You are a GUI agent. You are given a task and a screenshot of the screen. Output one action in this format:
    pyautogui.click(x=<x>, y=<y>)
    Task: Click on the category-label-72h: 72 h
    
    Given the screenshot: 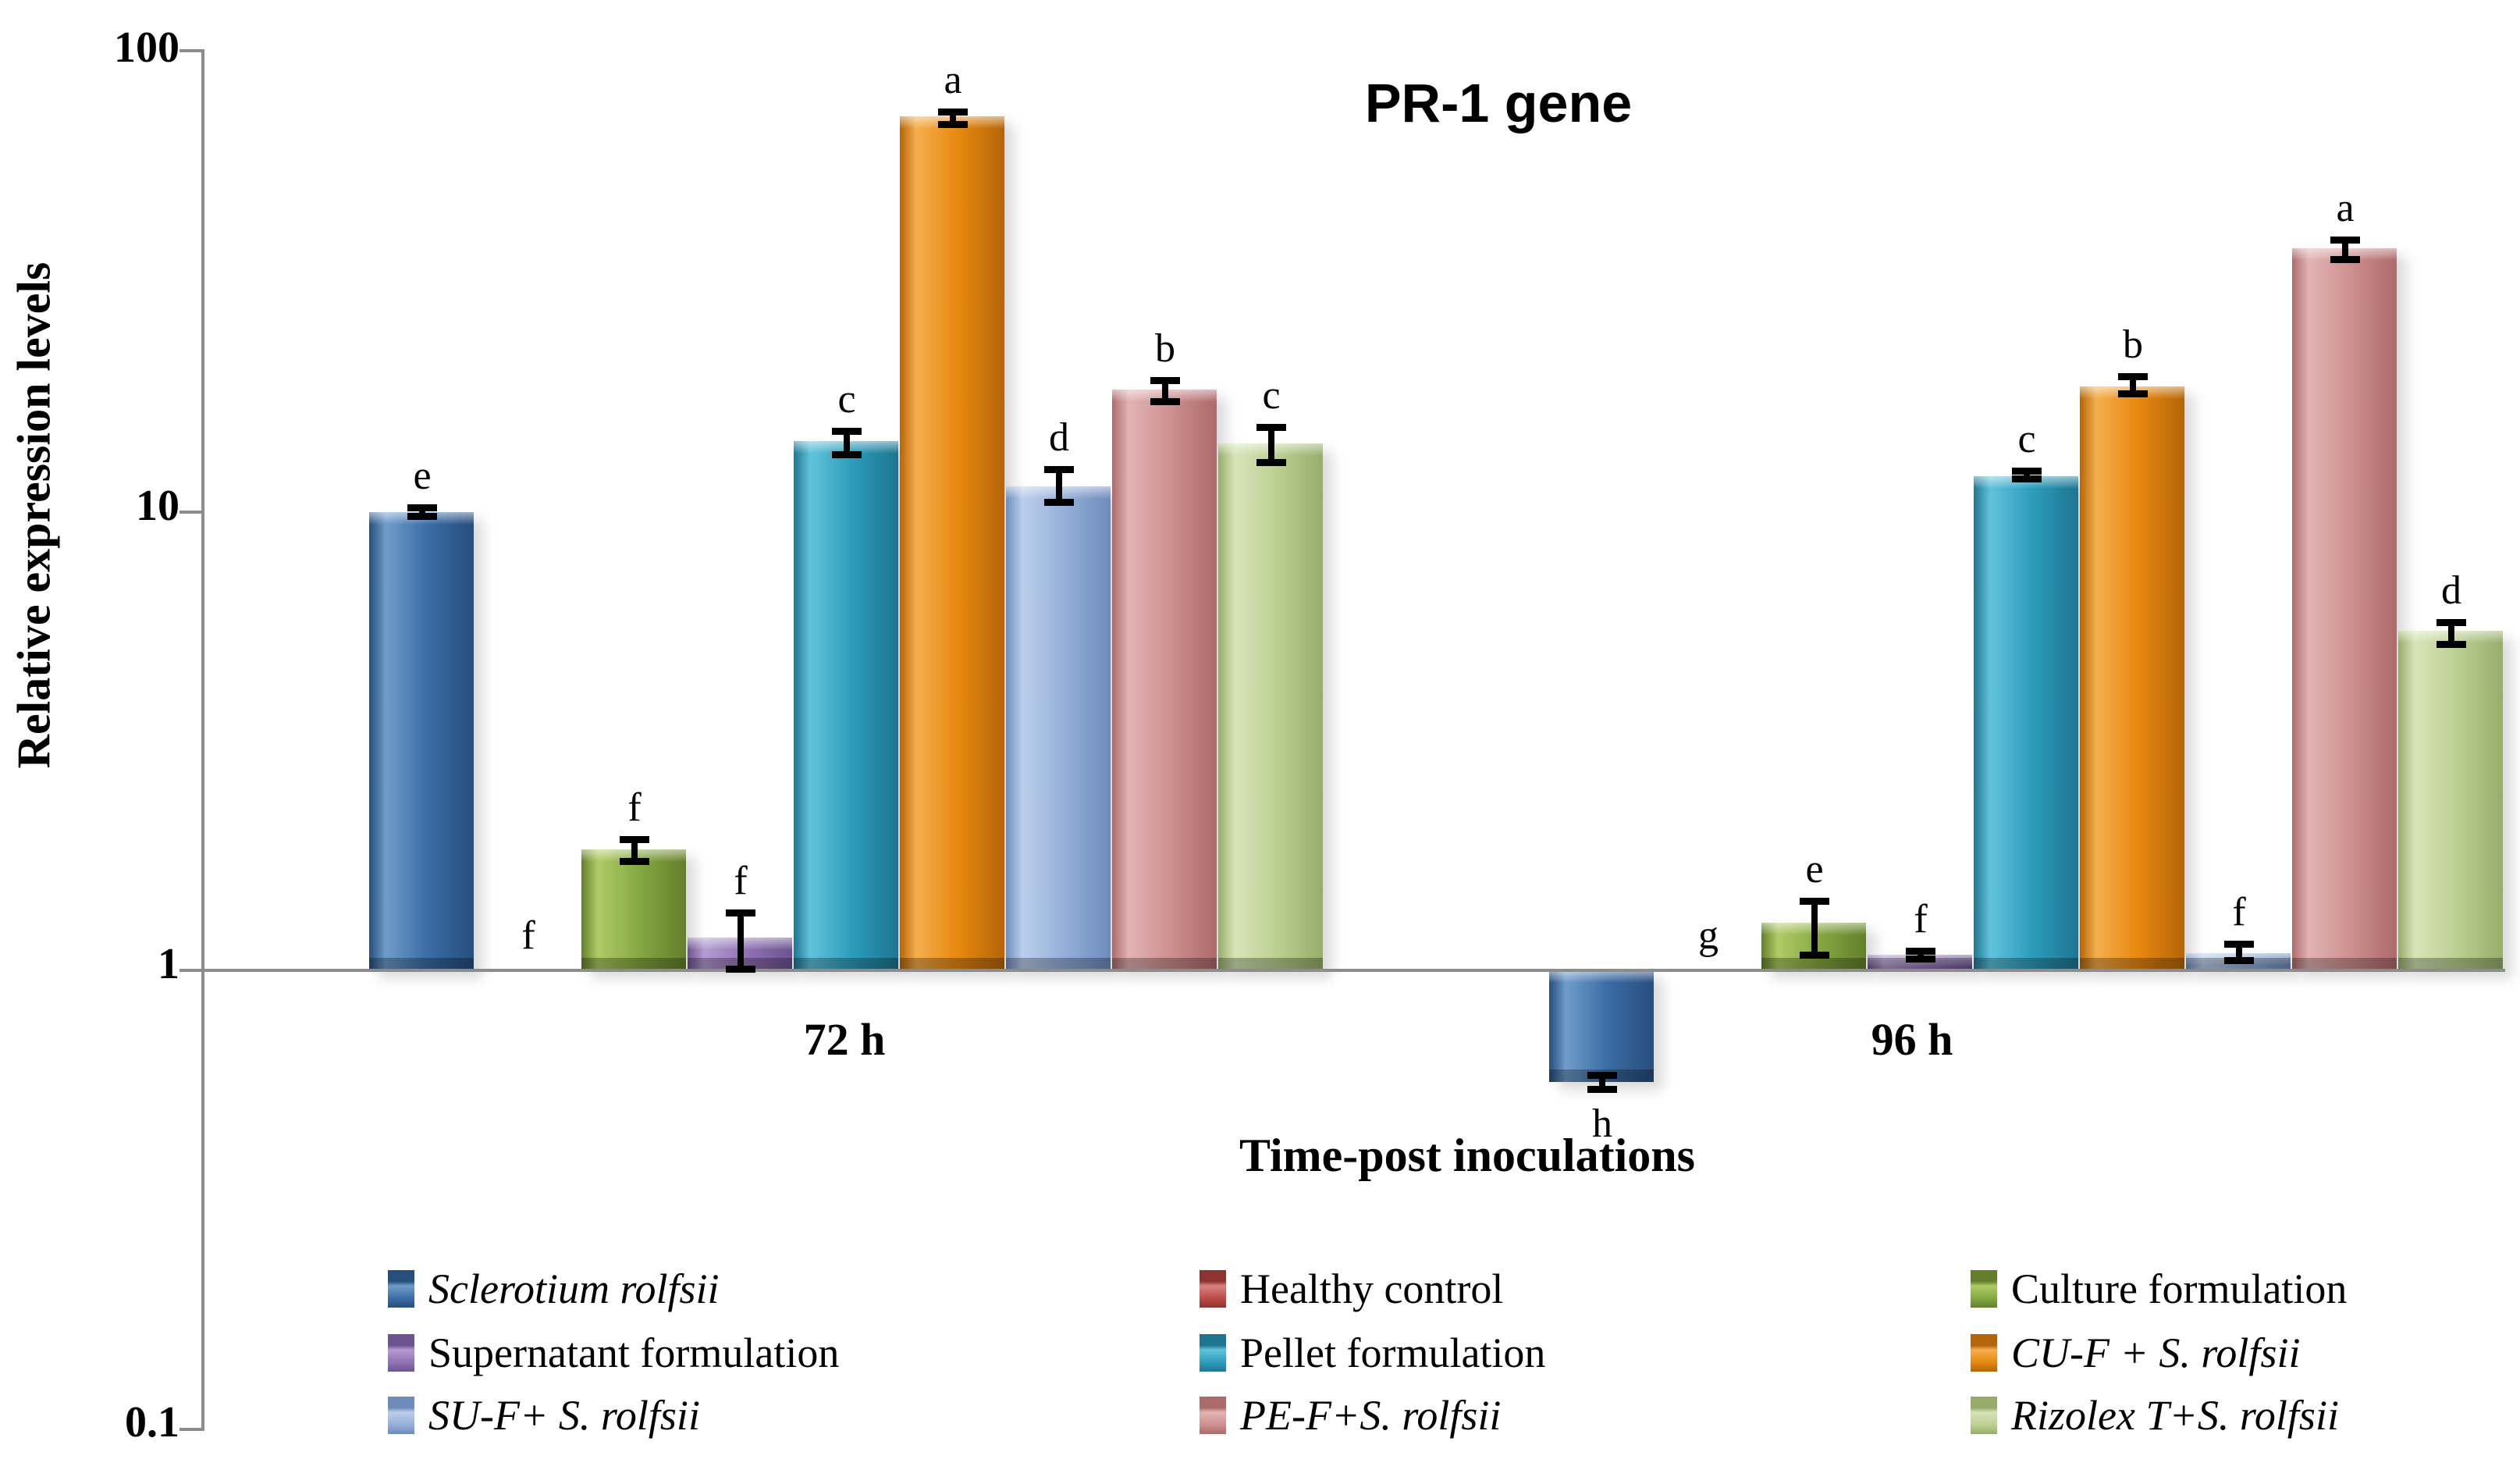 What is the action you would take?
    pyautogui.click(x=845, y=1039)
    